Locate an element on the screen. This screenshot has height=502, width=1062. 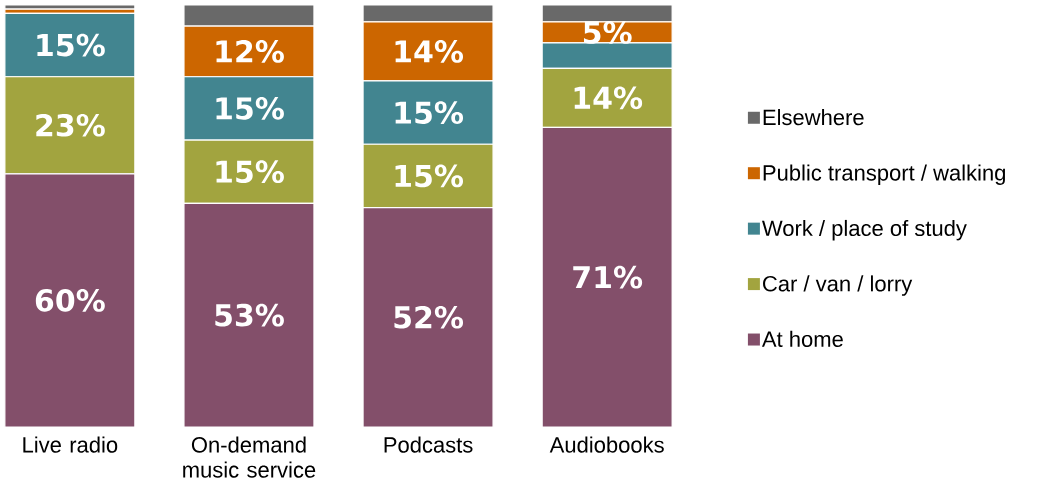
x-tick-label: On-demand music service is located at coordinates (249, 457).